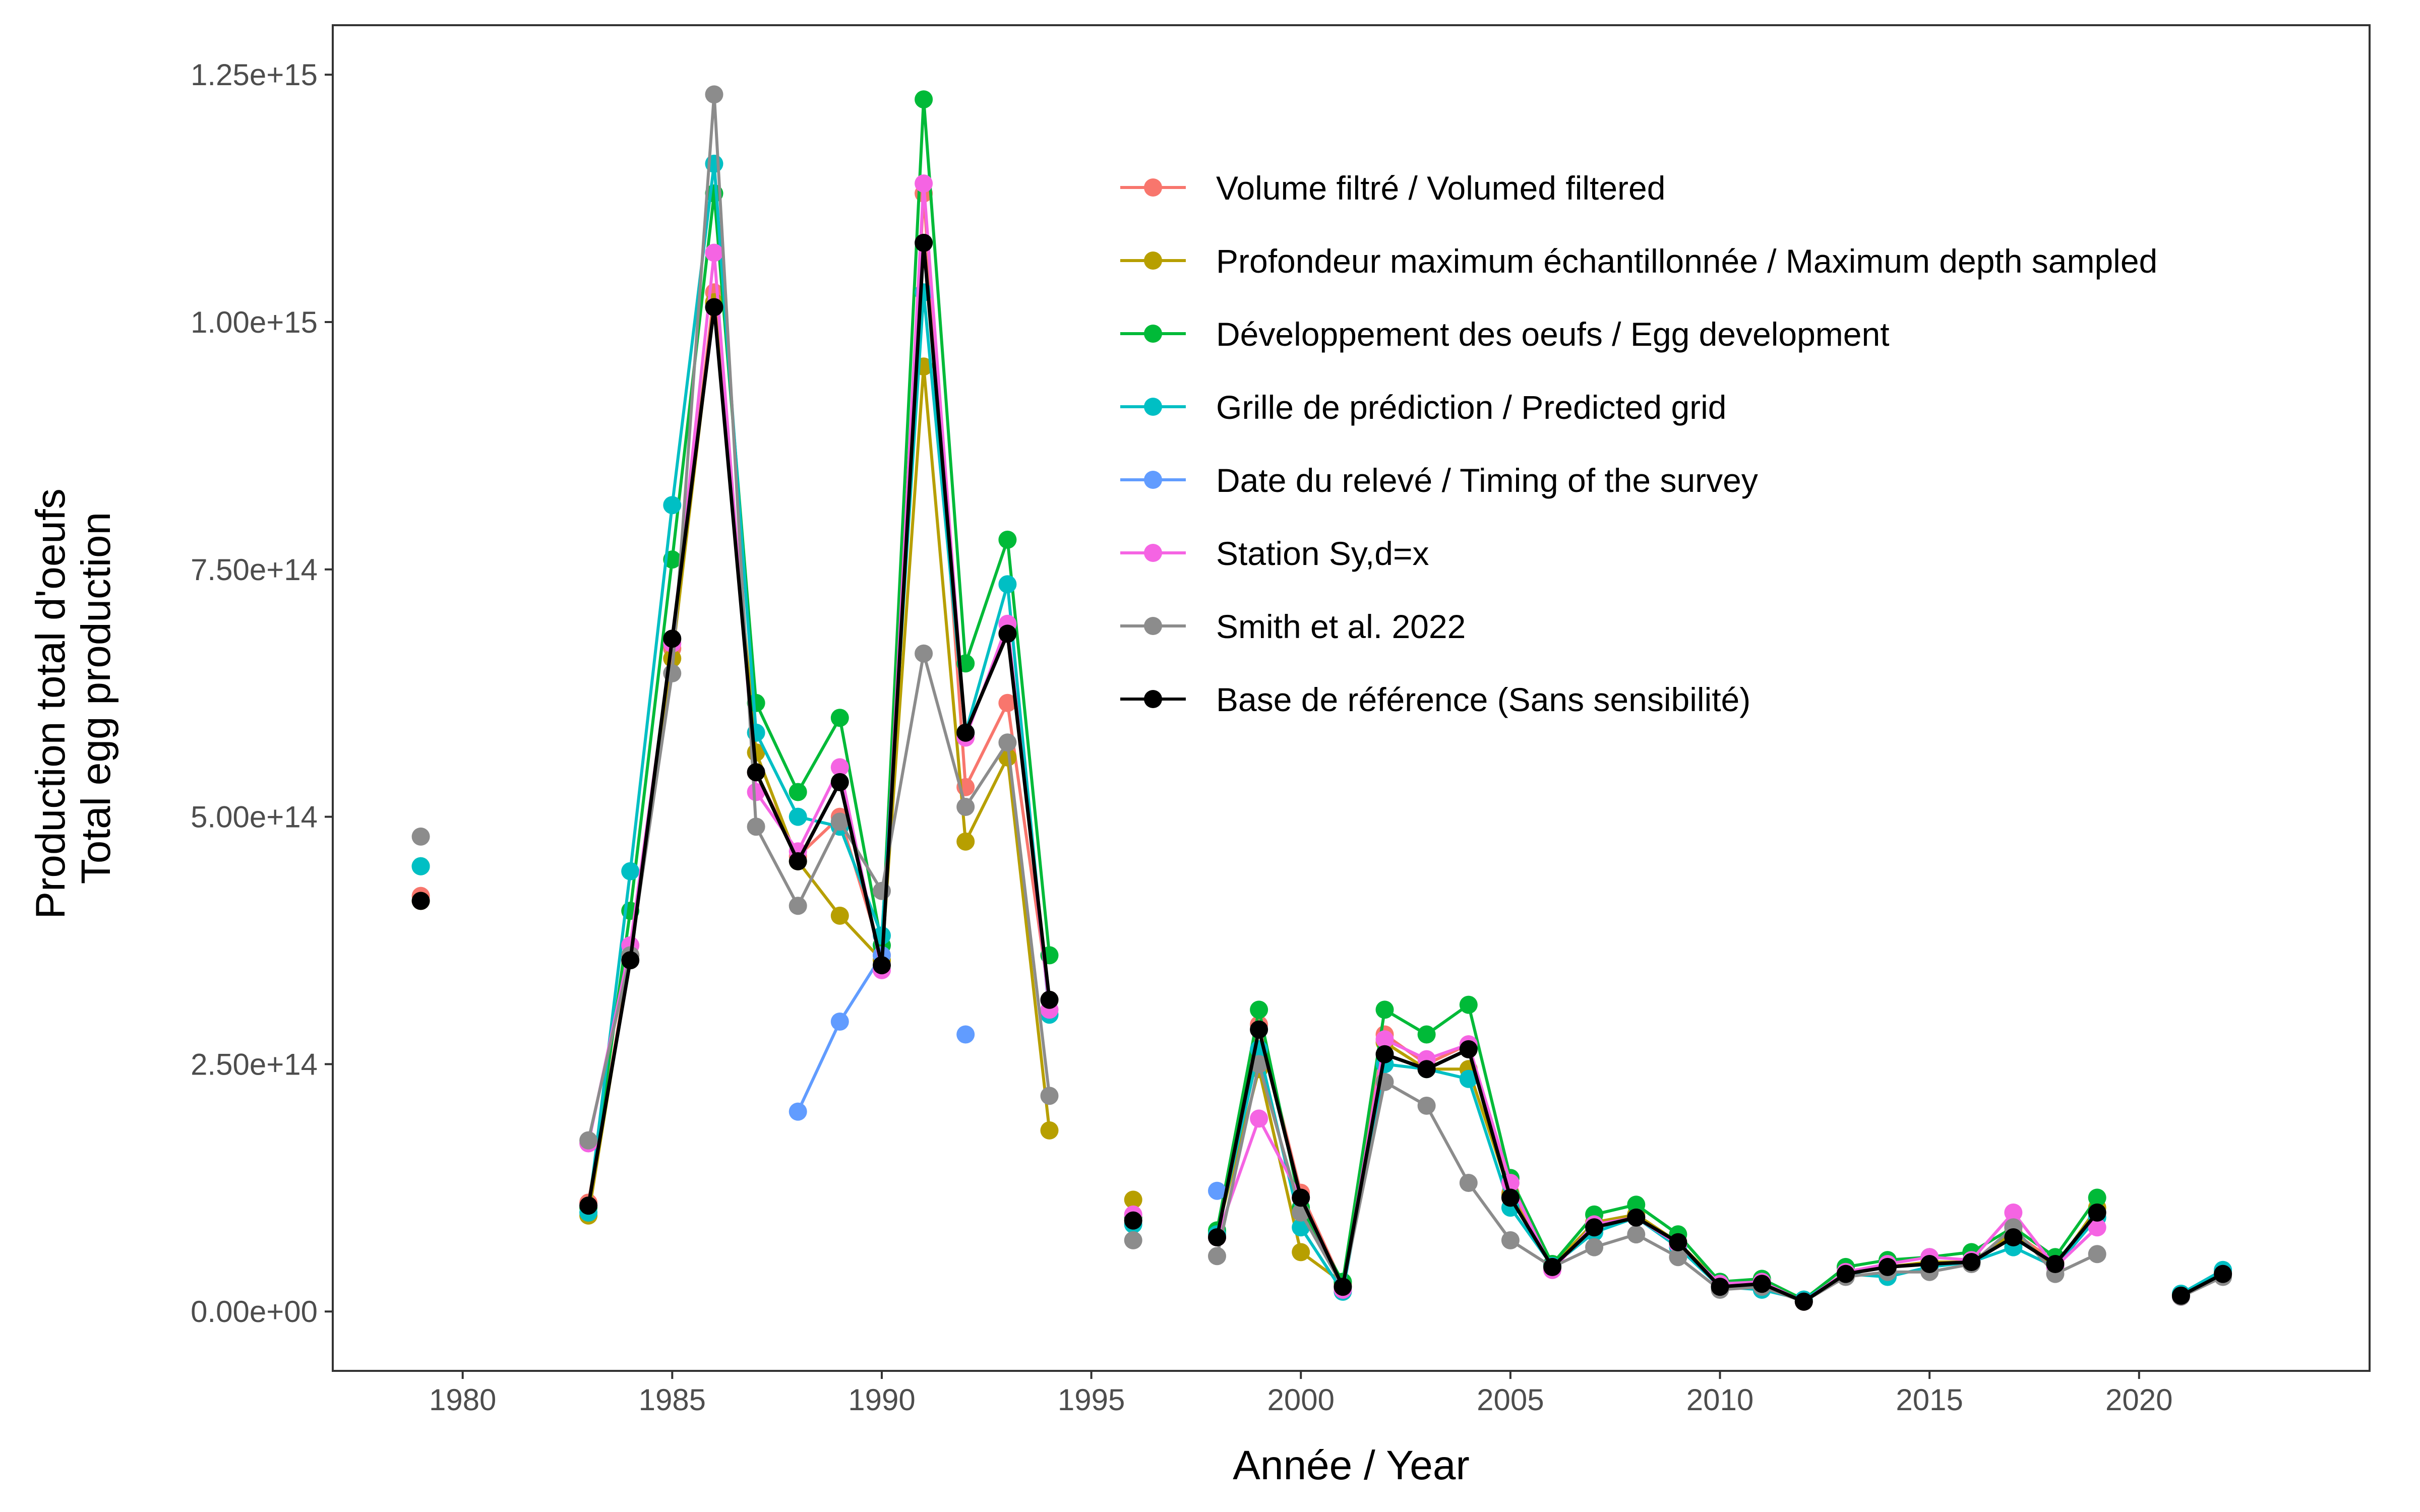 The image size is (2420, 1512). I want to click on legend-item: Smith et al. 2022, so click(1293, 626).